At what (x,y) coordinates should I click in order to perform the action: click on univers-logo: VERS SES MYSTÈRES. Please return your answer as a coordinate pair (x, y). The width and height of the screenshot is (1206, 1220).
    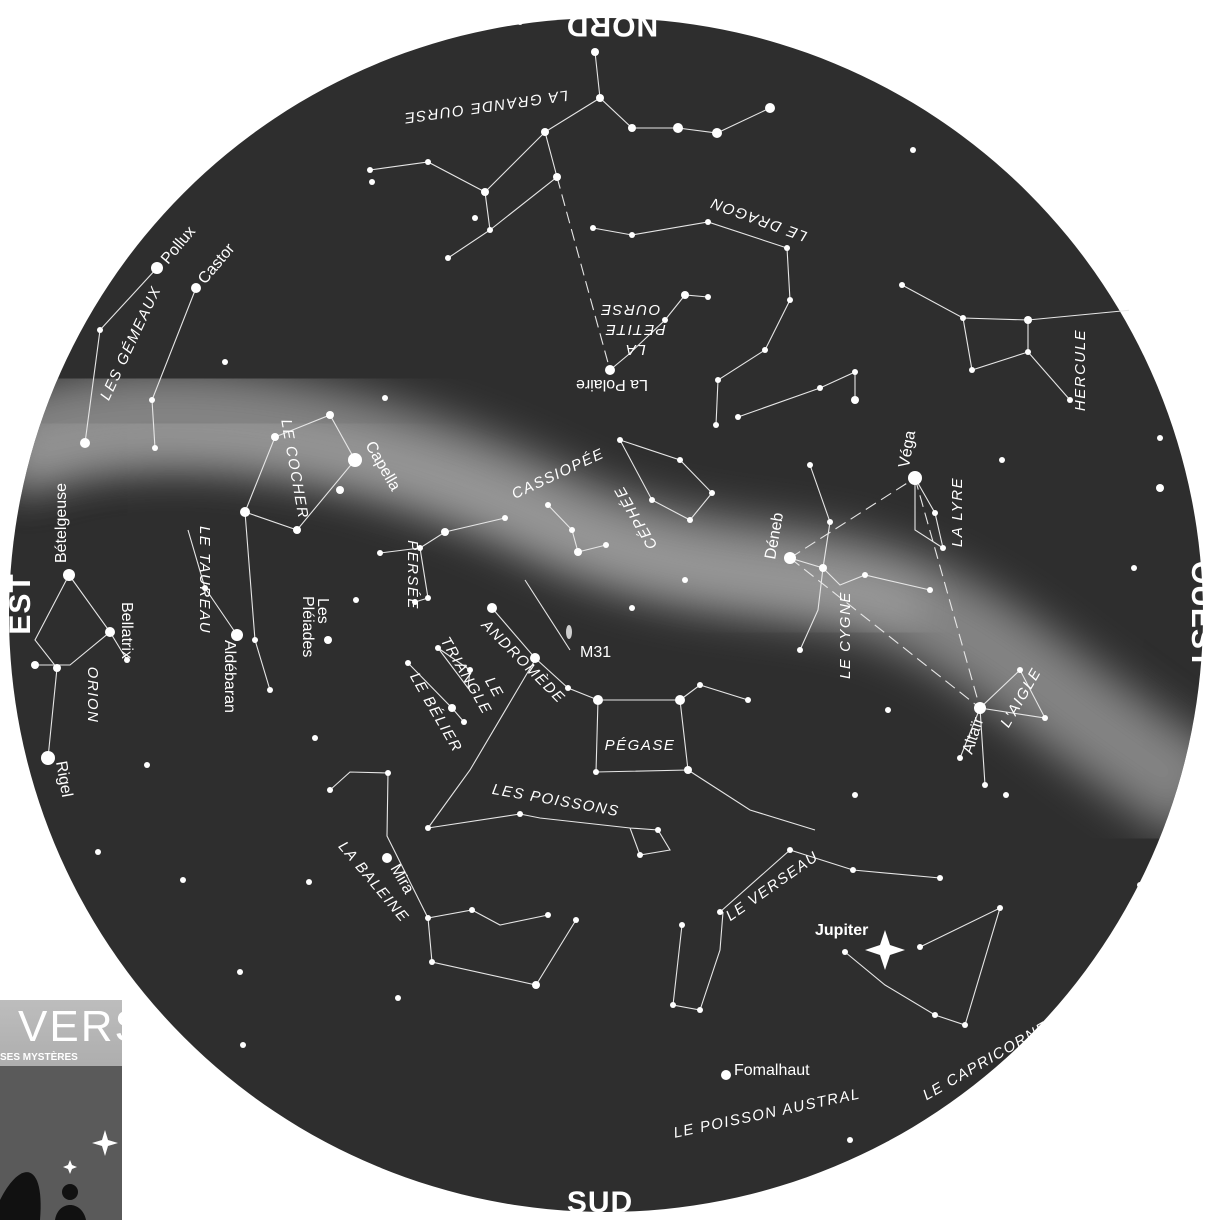
    Looking at the image, I should click on (61, 1110).